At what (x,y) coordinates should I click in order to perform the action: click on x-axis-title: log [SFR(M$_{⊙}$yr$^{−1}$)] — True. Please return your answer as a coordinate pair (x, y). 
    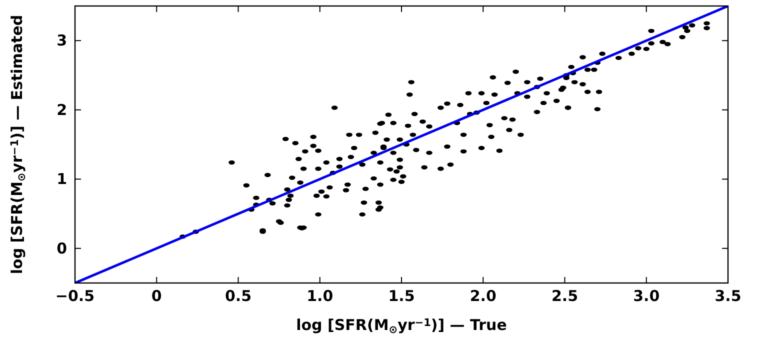
    Looking at the image, I should click on (401, 326).